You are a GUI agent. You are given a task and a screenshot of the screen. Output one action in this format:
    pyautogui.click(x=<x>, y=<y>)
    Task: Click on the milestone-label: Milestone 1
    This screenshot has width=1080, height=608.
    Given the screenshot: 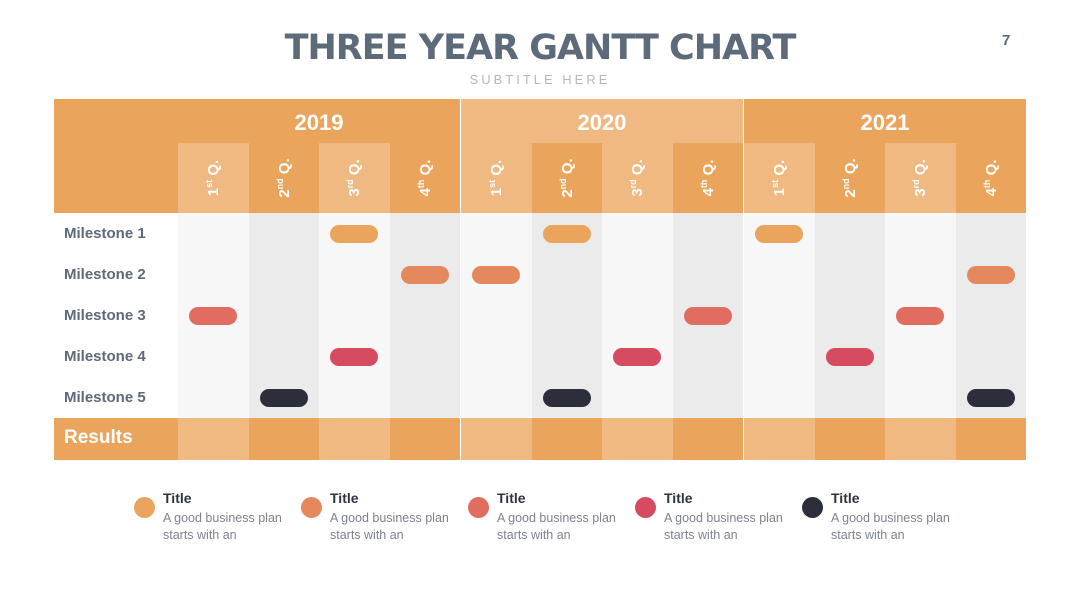 What is the action you would take?
    pyautogui.click(x=105, y=233)
    